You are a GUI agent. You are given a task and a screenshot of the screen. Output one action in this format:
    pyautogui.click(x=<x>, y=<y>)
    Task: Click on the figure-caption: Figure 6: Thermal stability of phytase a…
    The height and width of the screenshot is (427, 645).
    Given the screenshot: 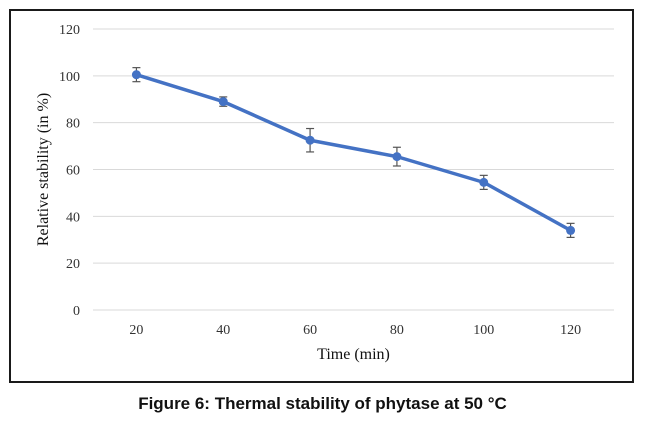 What is the action you would take?
    pyautogui.click(x=322, y=403)
    